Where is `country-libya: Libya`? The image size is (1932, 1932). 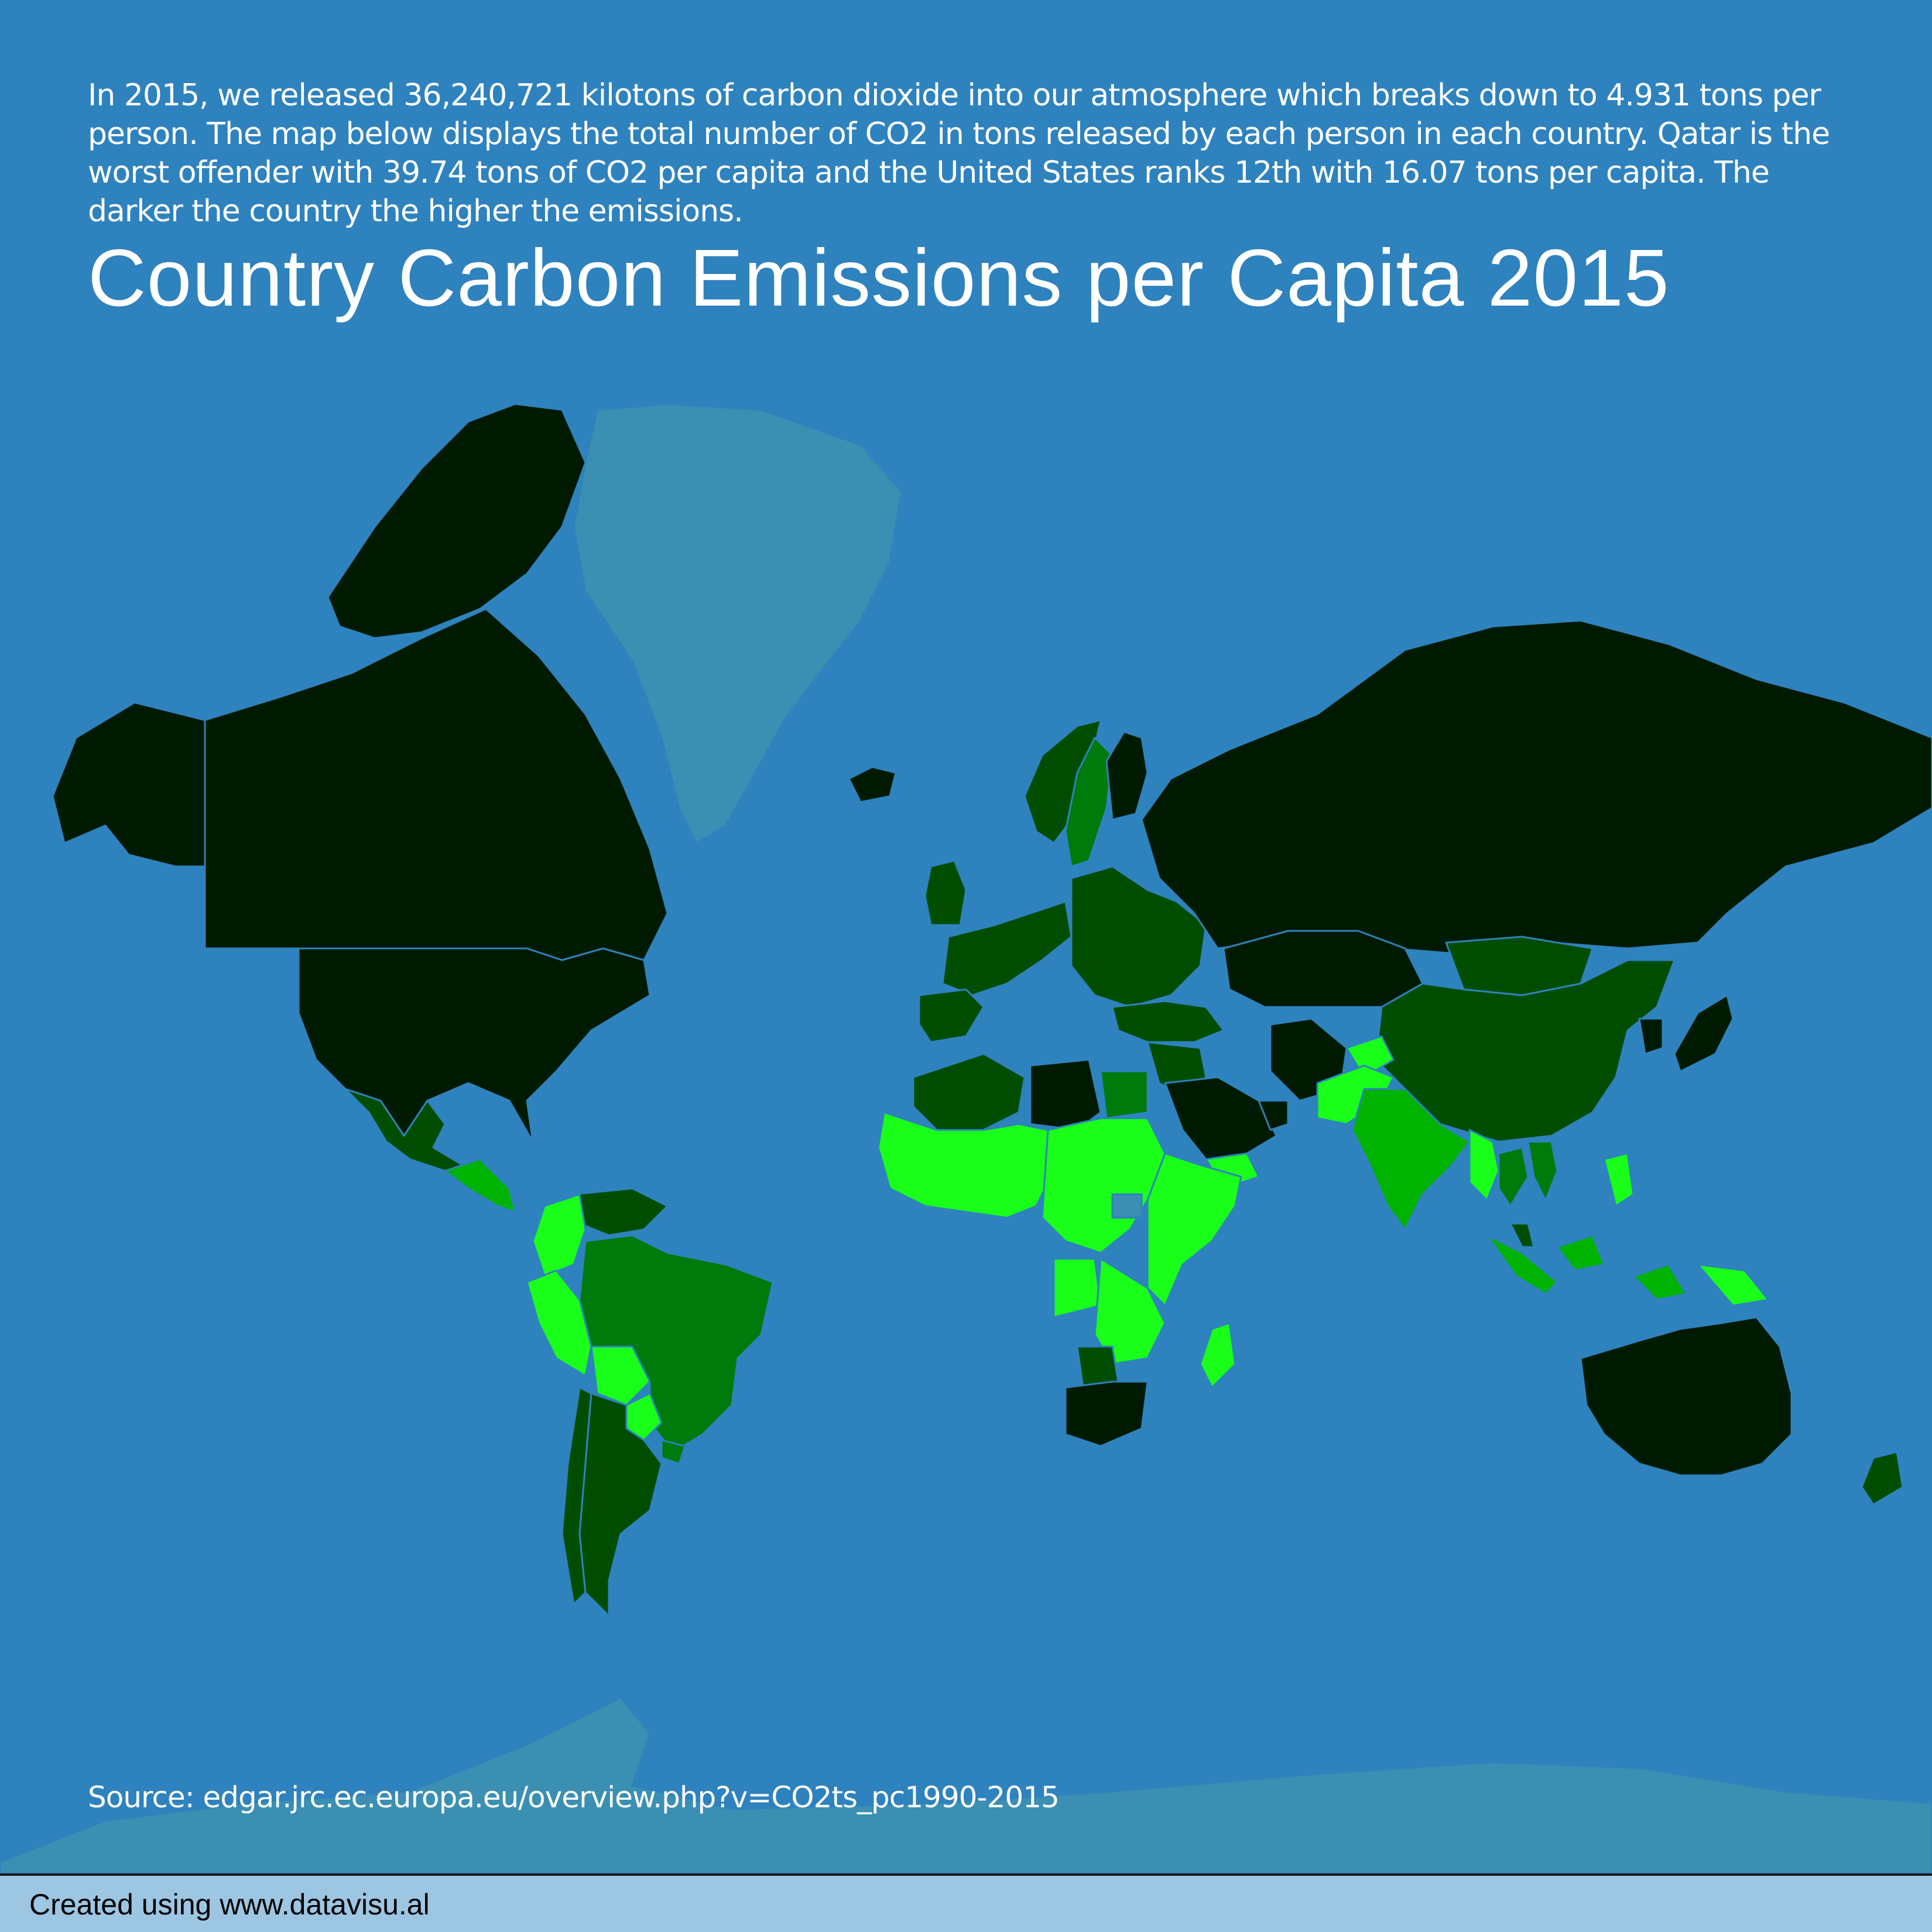
country-libya: Libya is located at coordinates (1065, 1095).